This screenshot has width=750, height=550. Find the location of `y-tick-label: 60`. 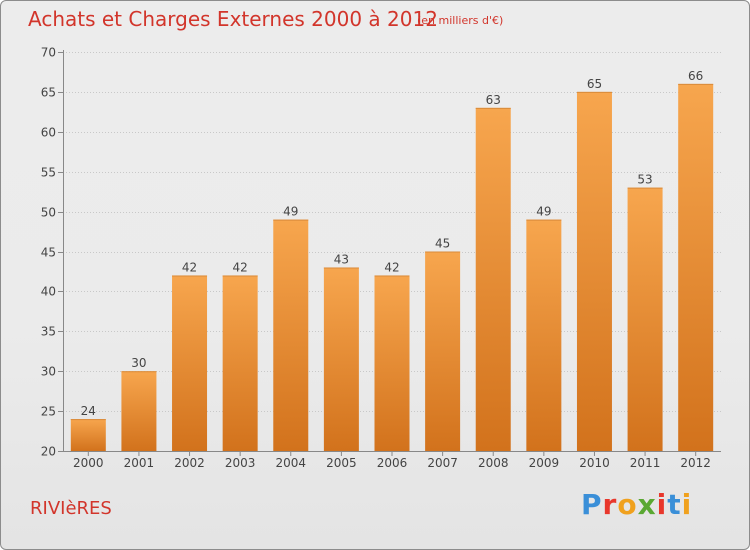

y-tick-label: 60 is located at coordinates (48, 133).